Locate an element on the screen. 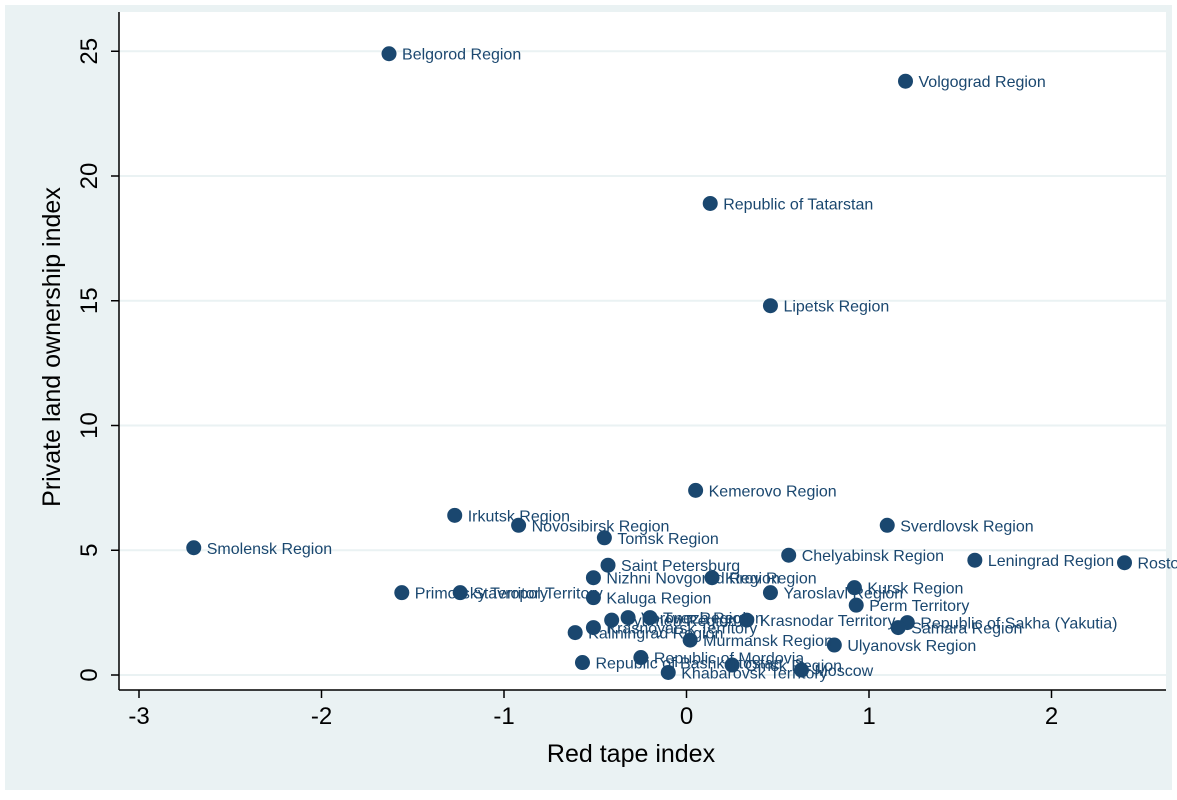  point-label: Kemerovo Region is located at coordinates (773, 491).